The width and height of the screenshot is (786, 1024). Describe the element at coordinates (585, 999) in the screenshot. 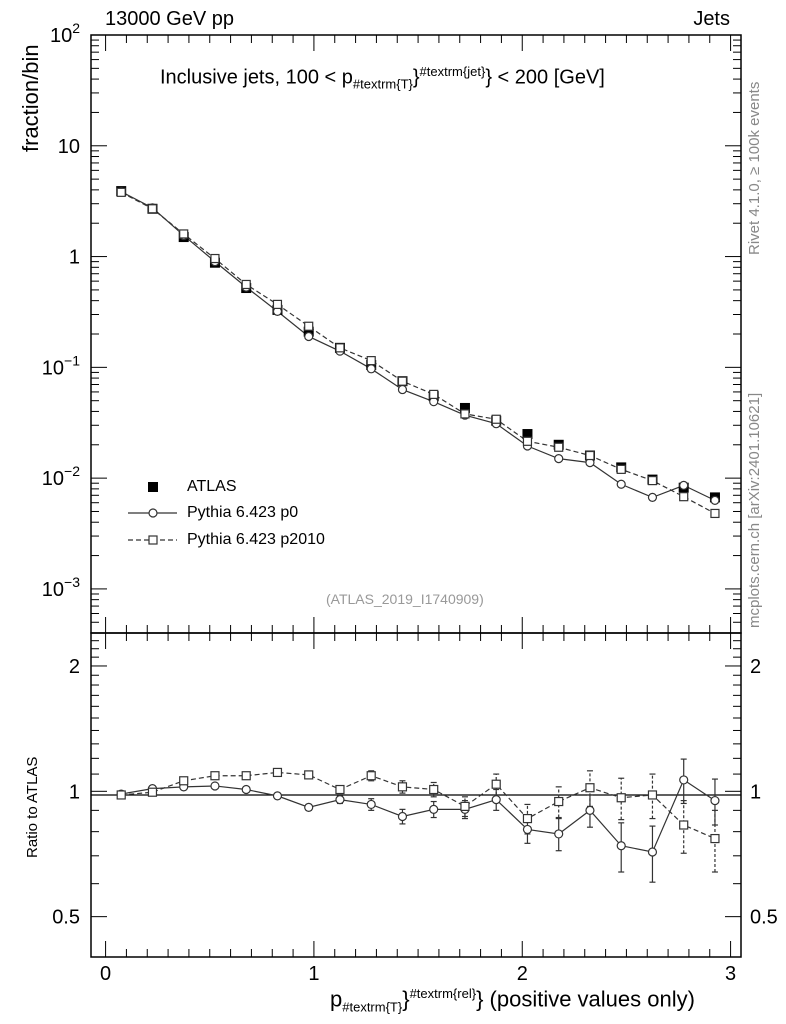

I see `xlabel-post: } (positive values only)` at that location.